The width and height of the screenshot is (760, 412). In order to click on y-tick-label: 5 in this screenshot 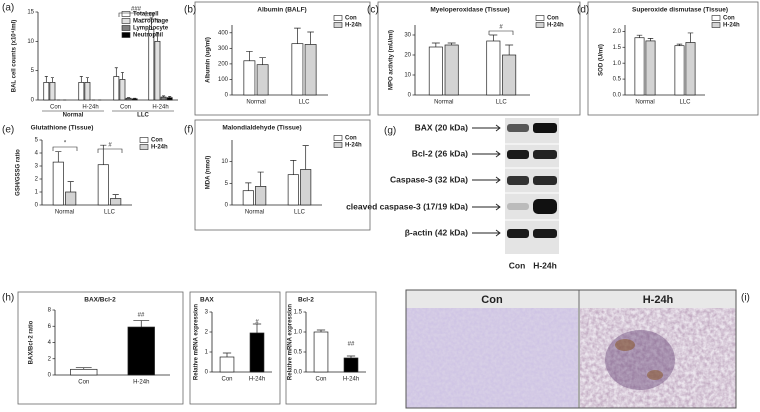, I will do `click(227, 184)`.